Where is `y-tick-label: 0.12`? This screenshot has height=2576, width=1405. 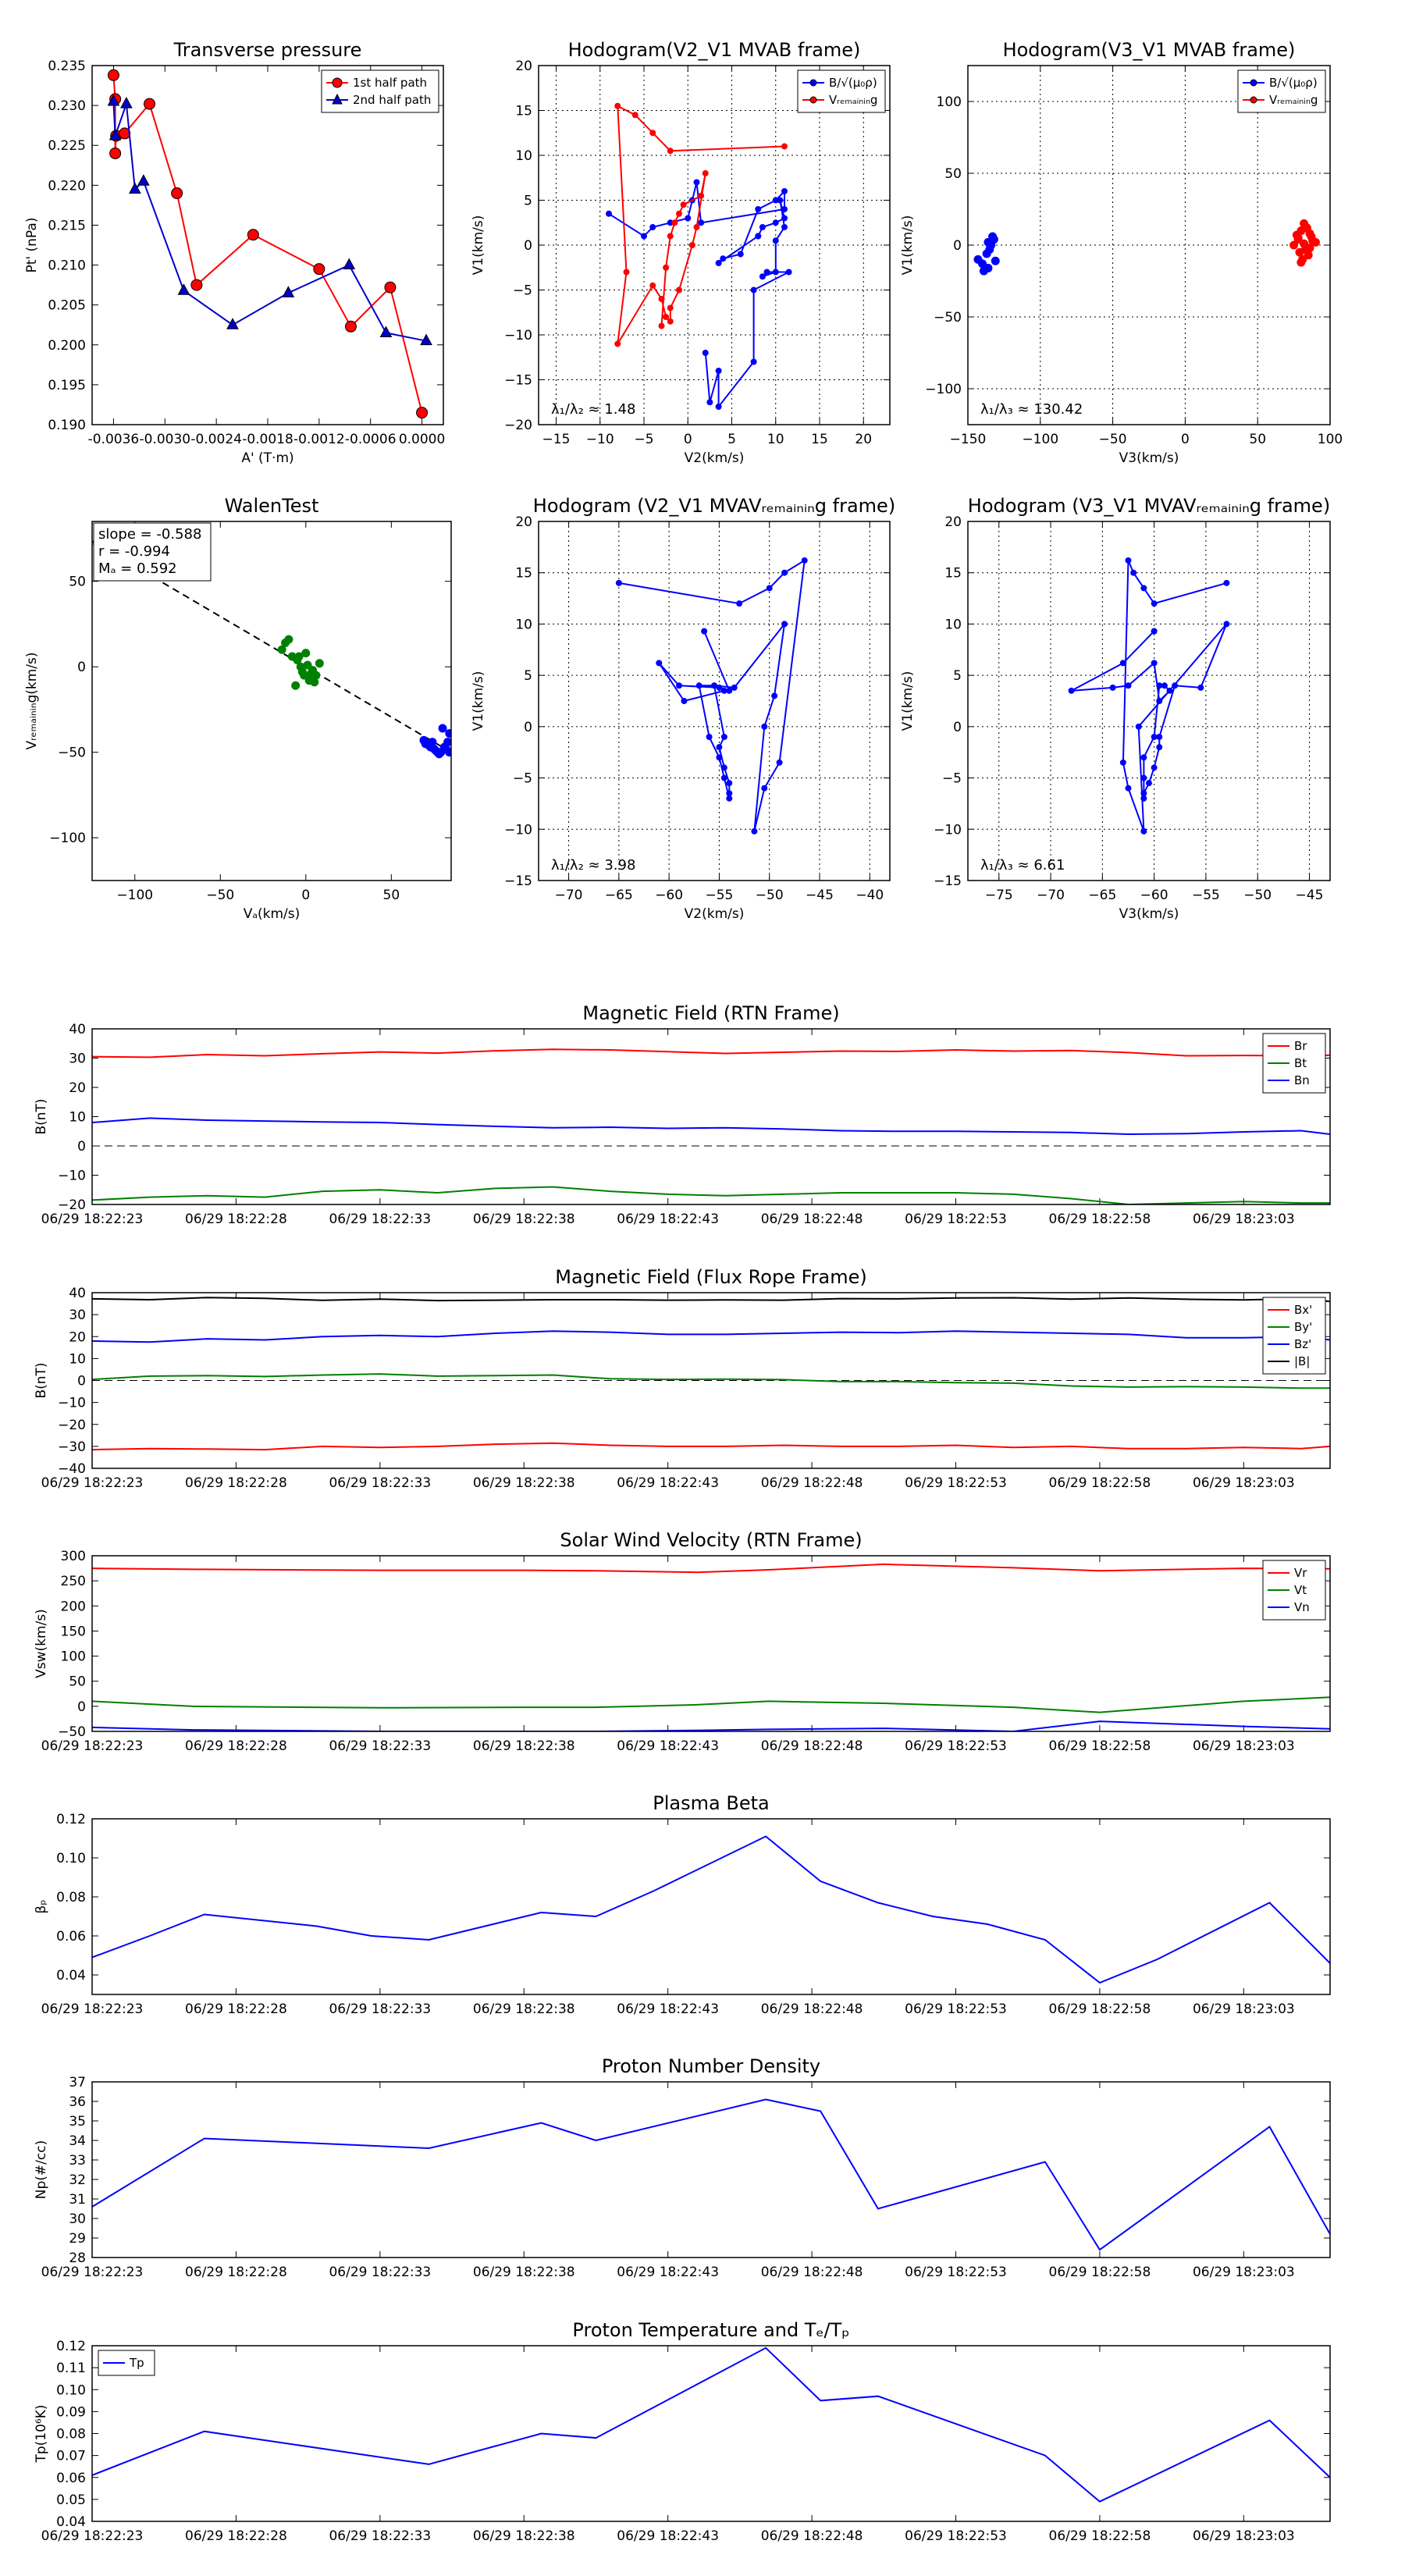 y-tick-label: 0.12 is located at coordinates (71, 2346).